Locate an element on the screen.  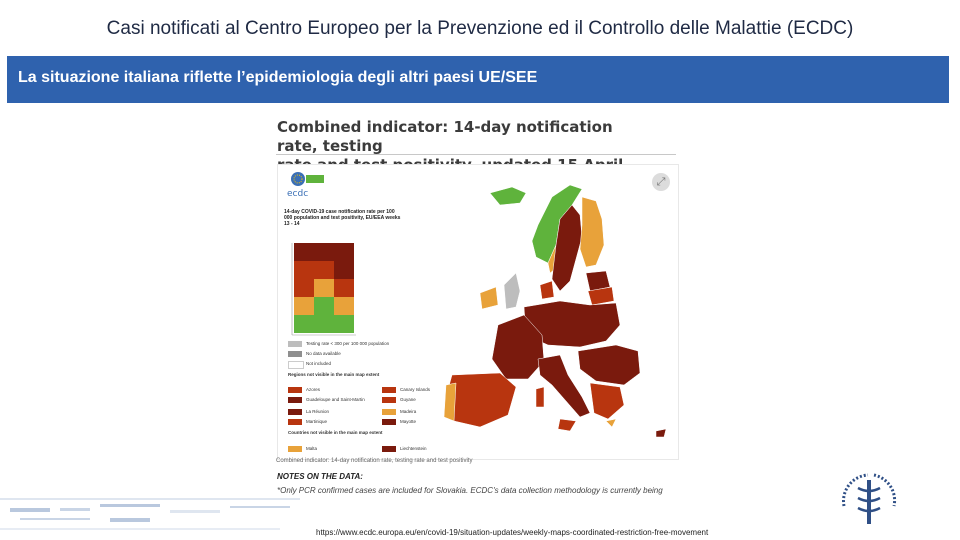
figure-divider is located at coordinates (476, 154).